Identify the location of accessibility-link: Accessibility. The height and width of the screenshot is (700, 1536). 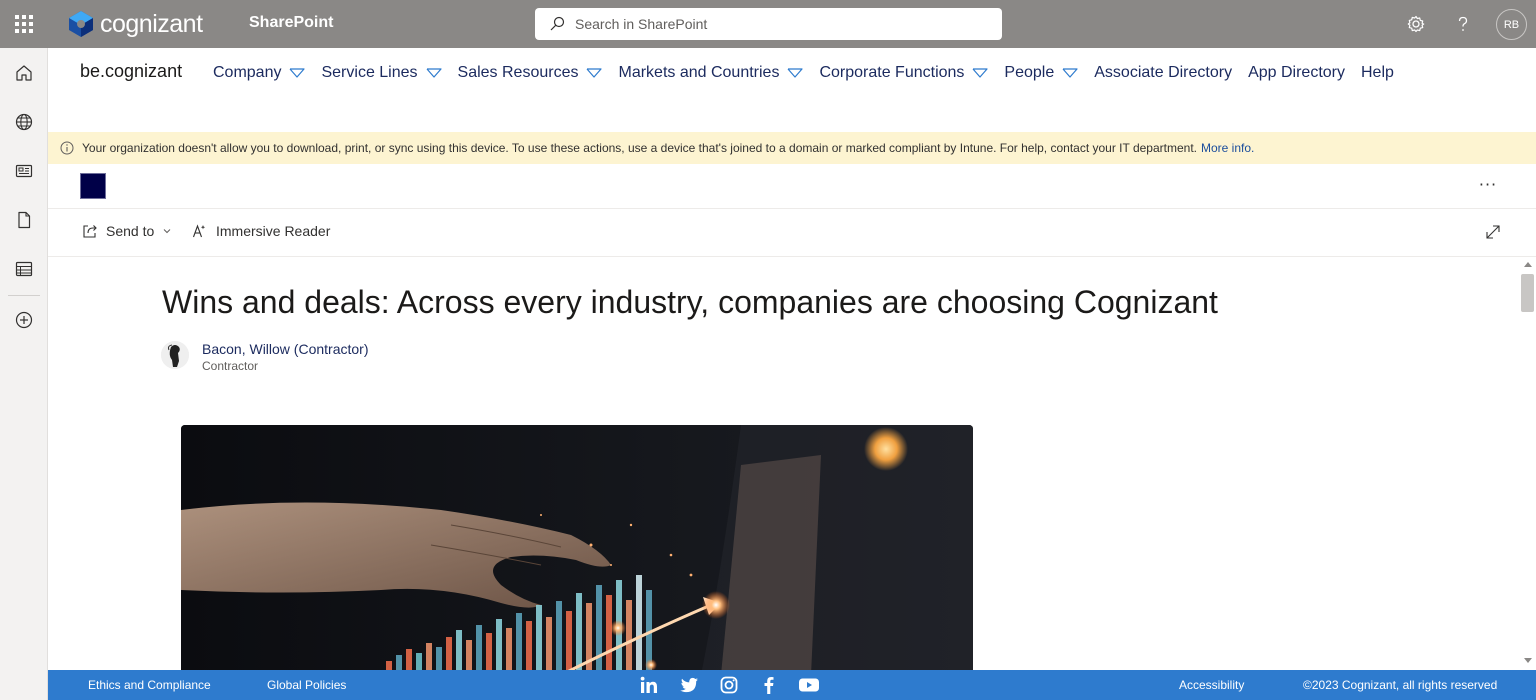
(1212, 685).